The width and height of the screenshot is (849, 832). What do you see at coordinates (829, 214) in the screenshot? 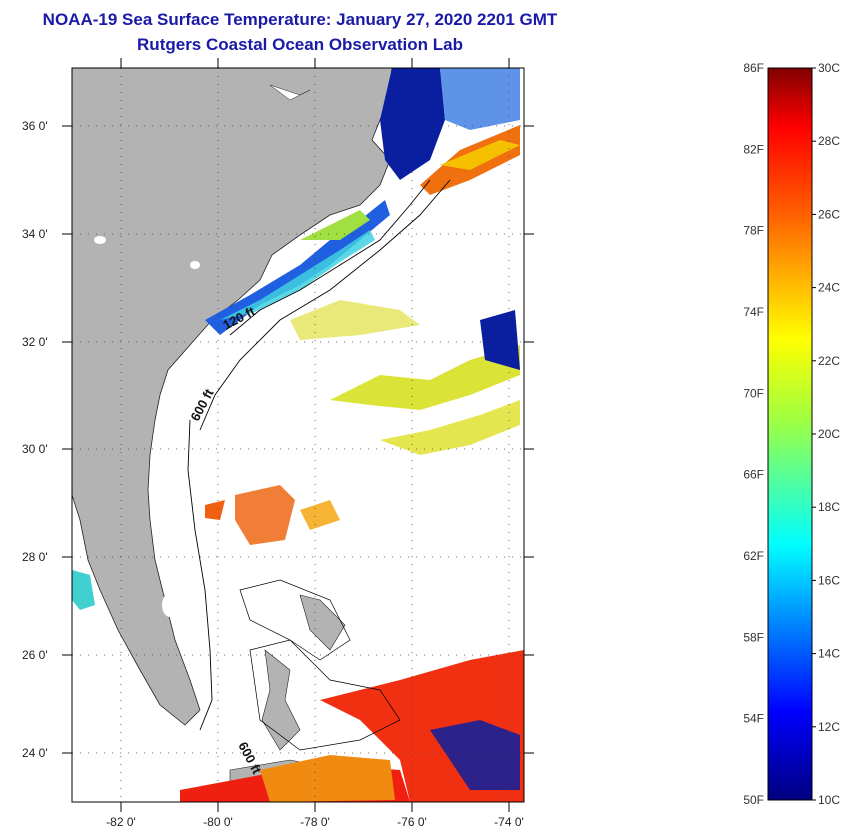
I see `colorbar-c-label: 26C` at bounding box center [829, 214].